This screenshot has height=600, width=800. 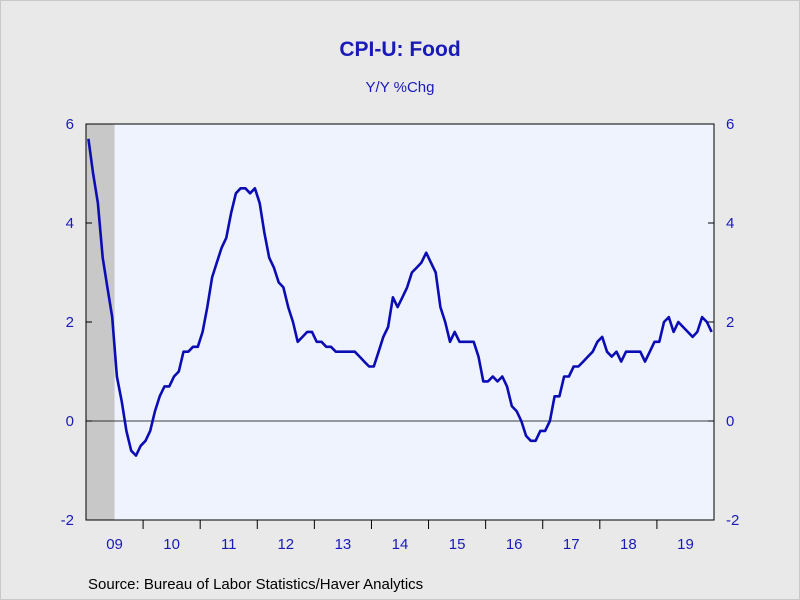 What do you see at coordinates (343, 544) in the screenshot?
I see `x-tick-label: 13` at bounding box center [343, 544].